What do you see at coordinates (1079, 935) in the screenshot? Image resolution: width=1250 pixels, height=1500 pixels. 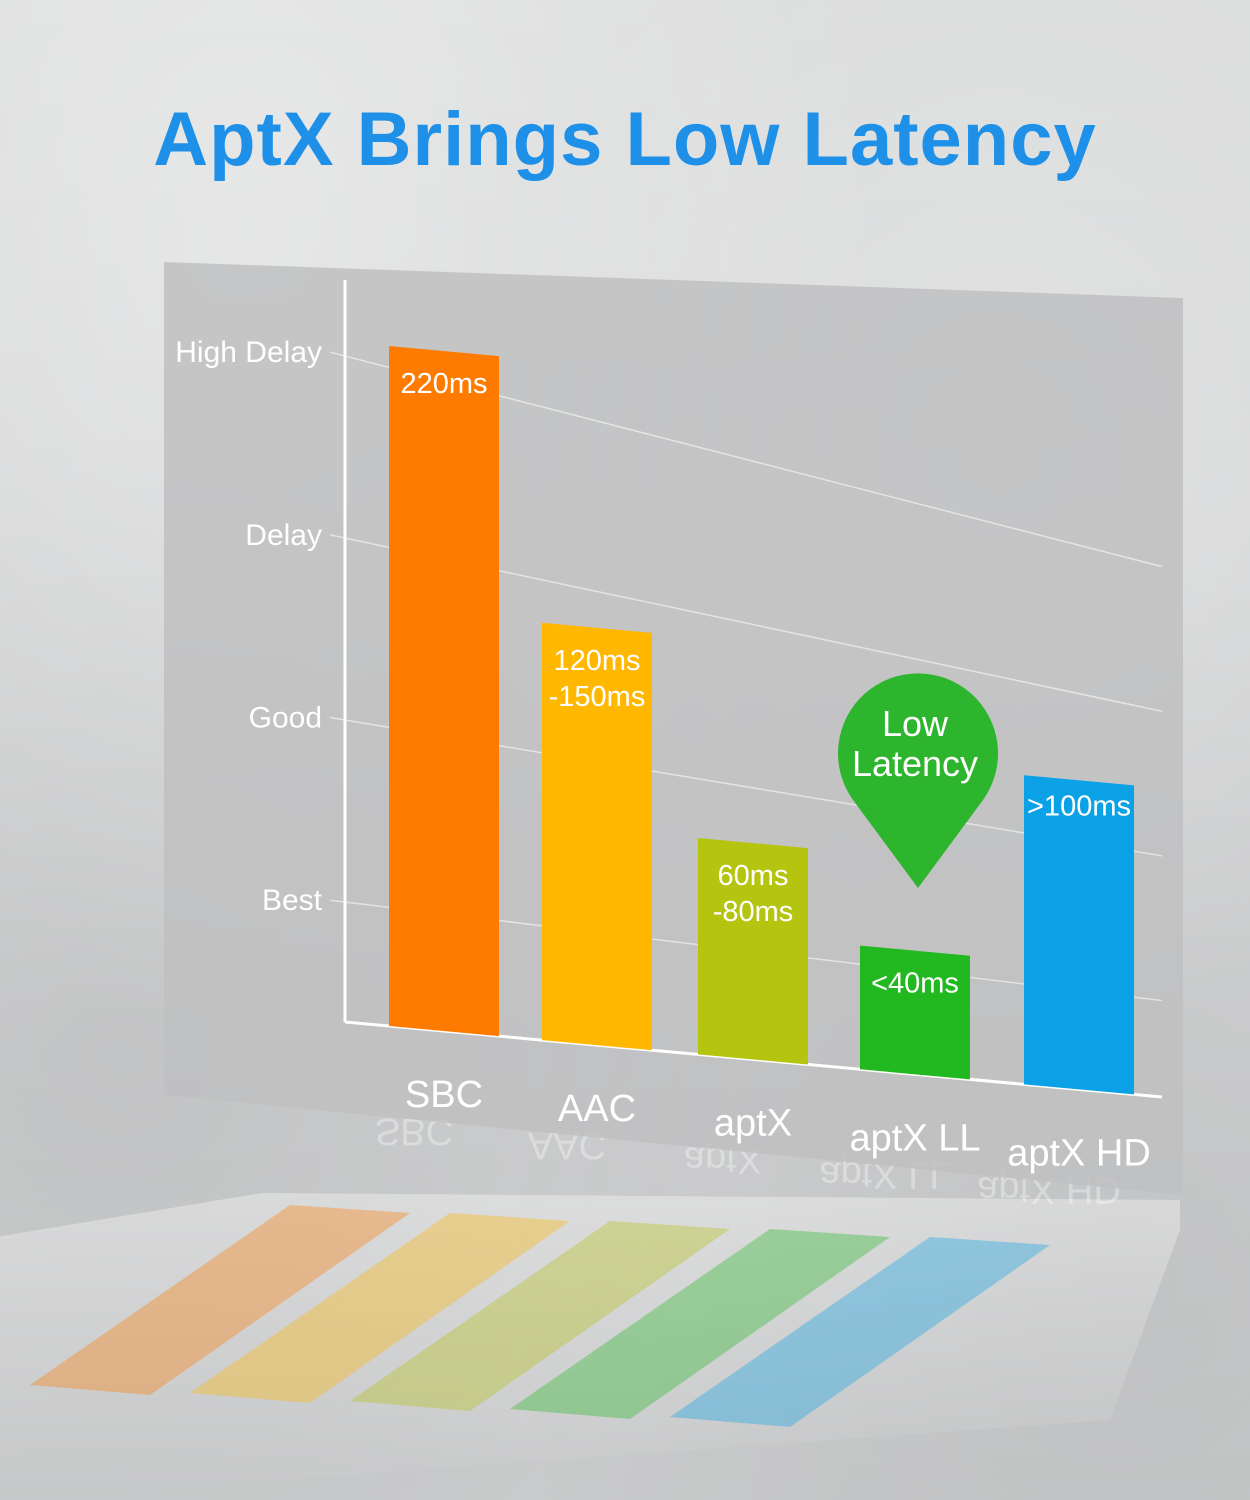 I see `bar-aptx-hd` at bounding box center [1079, 935].